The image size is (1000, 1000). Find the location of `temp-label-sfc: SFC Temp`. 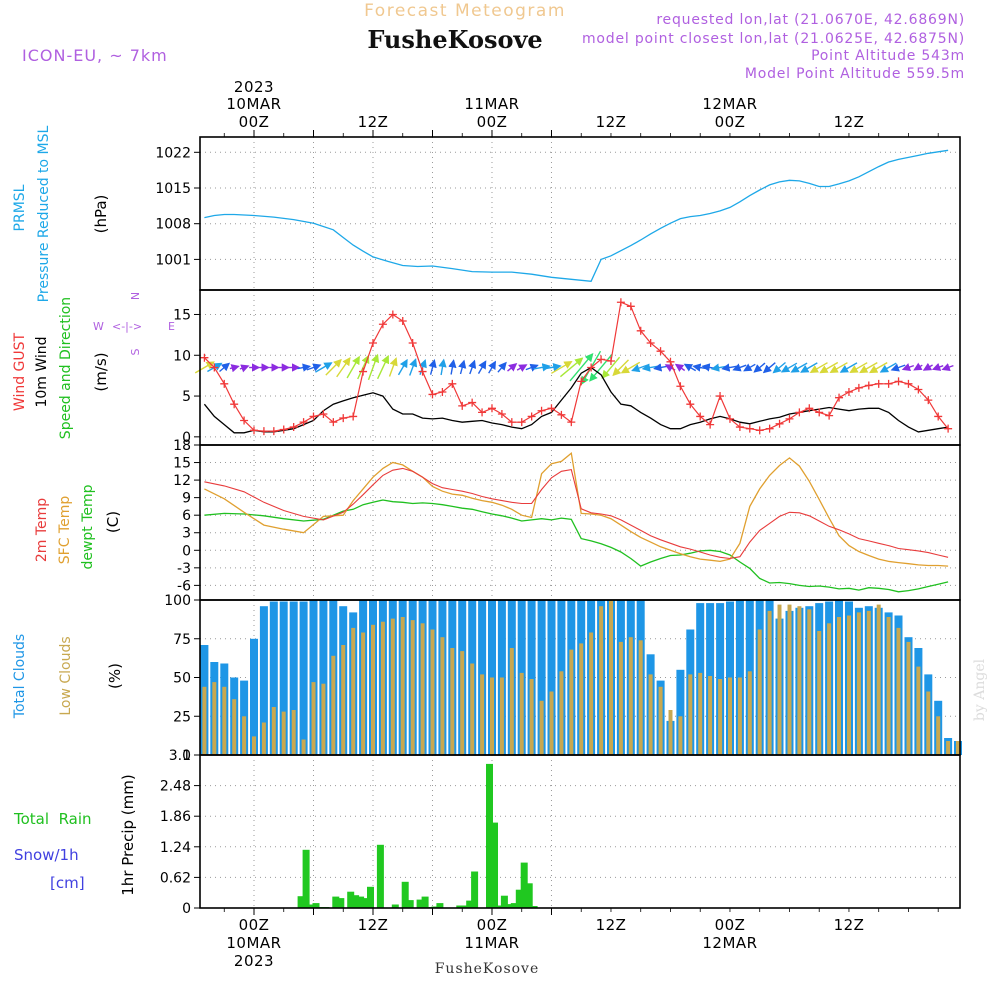

temp-label-sfc: SFC Temp is located at coordinates (65, 530).